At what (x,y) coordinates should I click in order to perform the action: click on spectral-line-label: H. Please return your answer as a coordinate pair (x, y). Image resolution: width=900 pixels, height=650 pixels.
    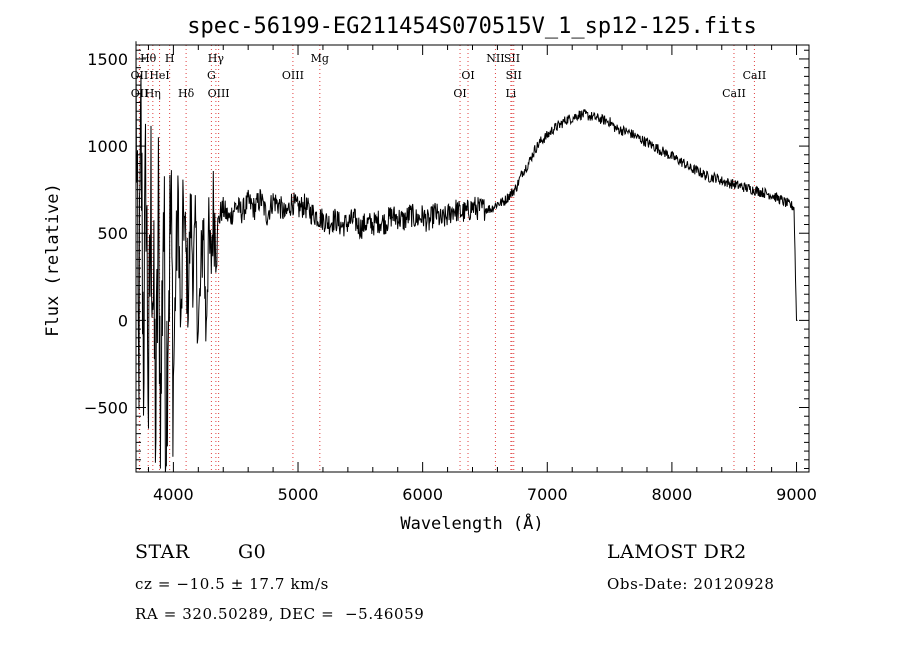
    Looking at the image, I should click on (170, 58).